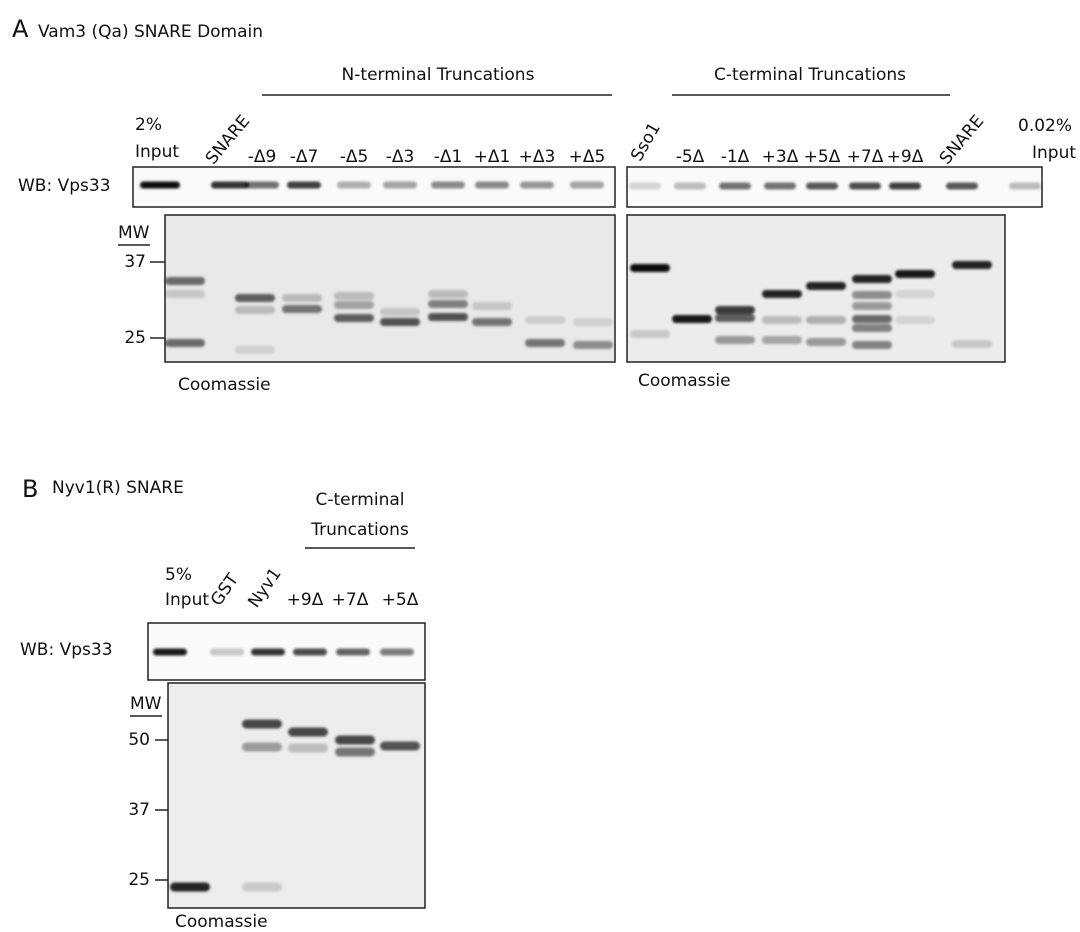 The height and width of the screenshot is (932, 1080). I want to click on label: 2%, so click(148, 125).